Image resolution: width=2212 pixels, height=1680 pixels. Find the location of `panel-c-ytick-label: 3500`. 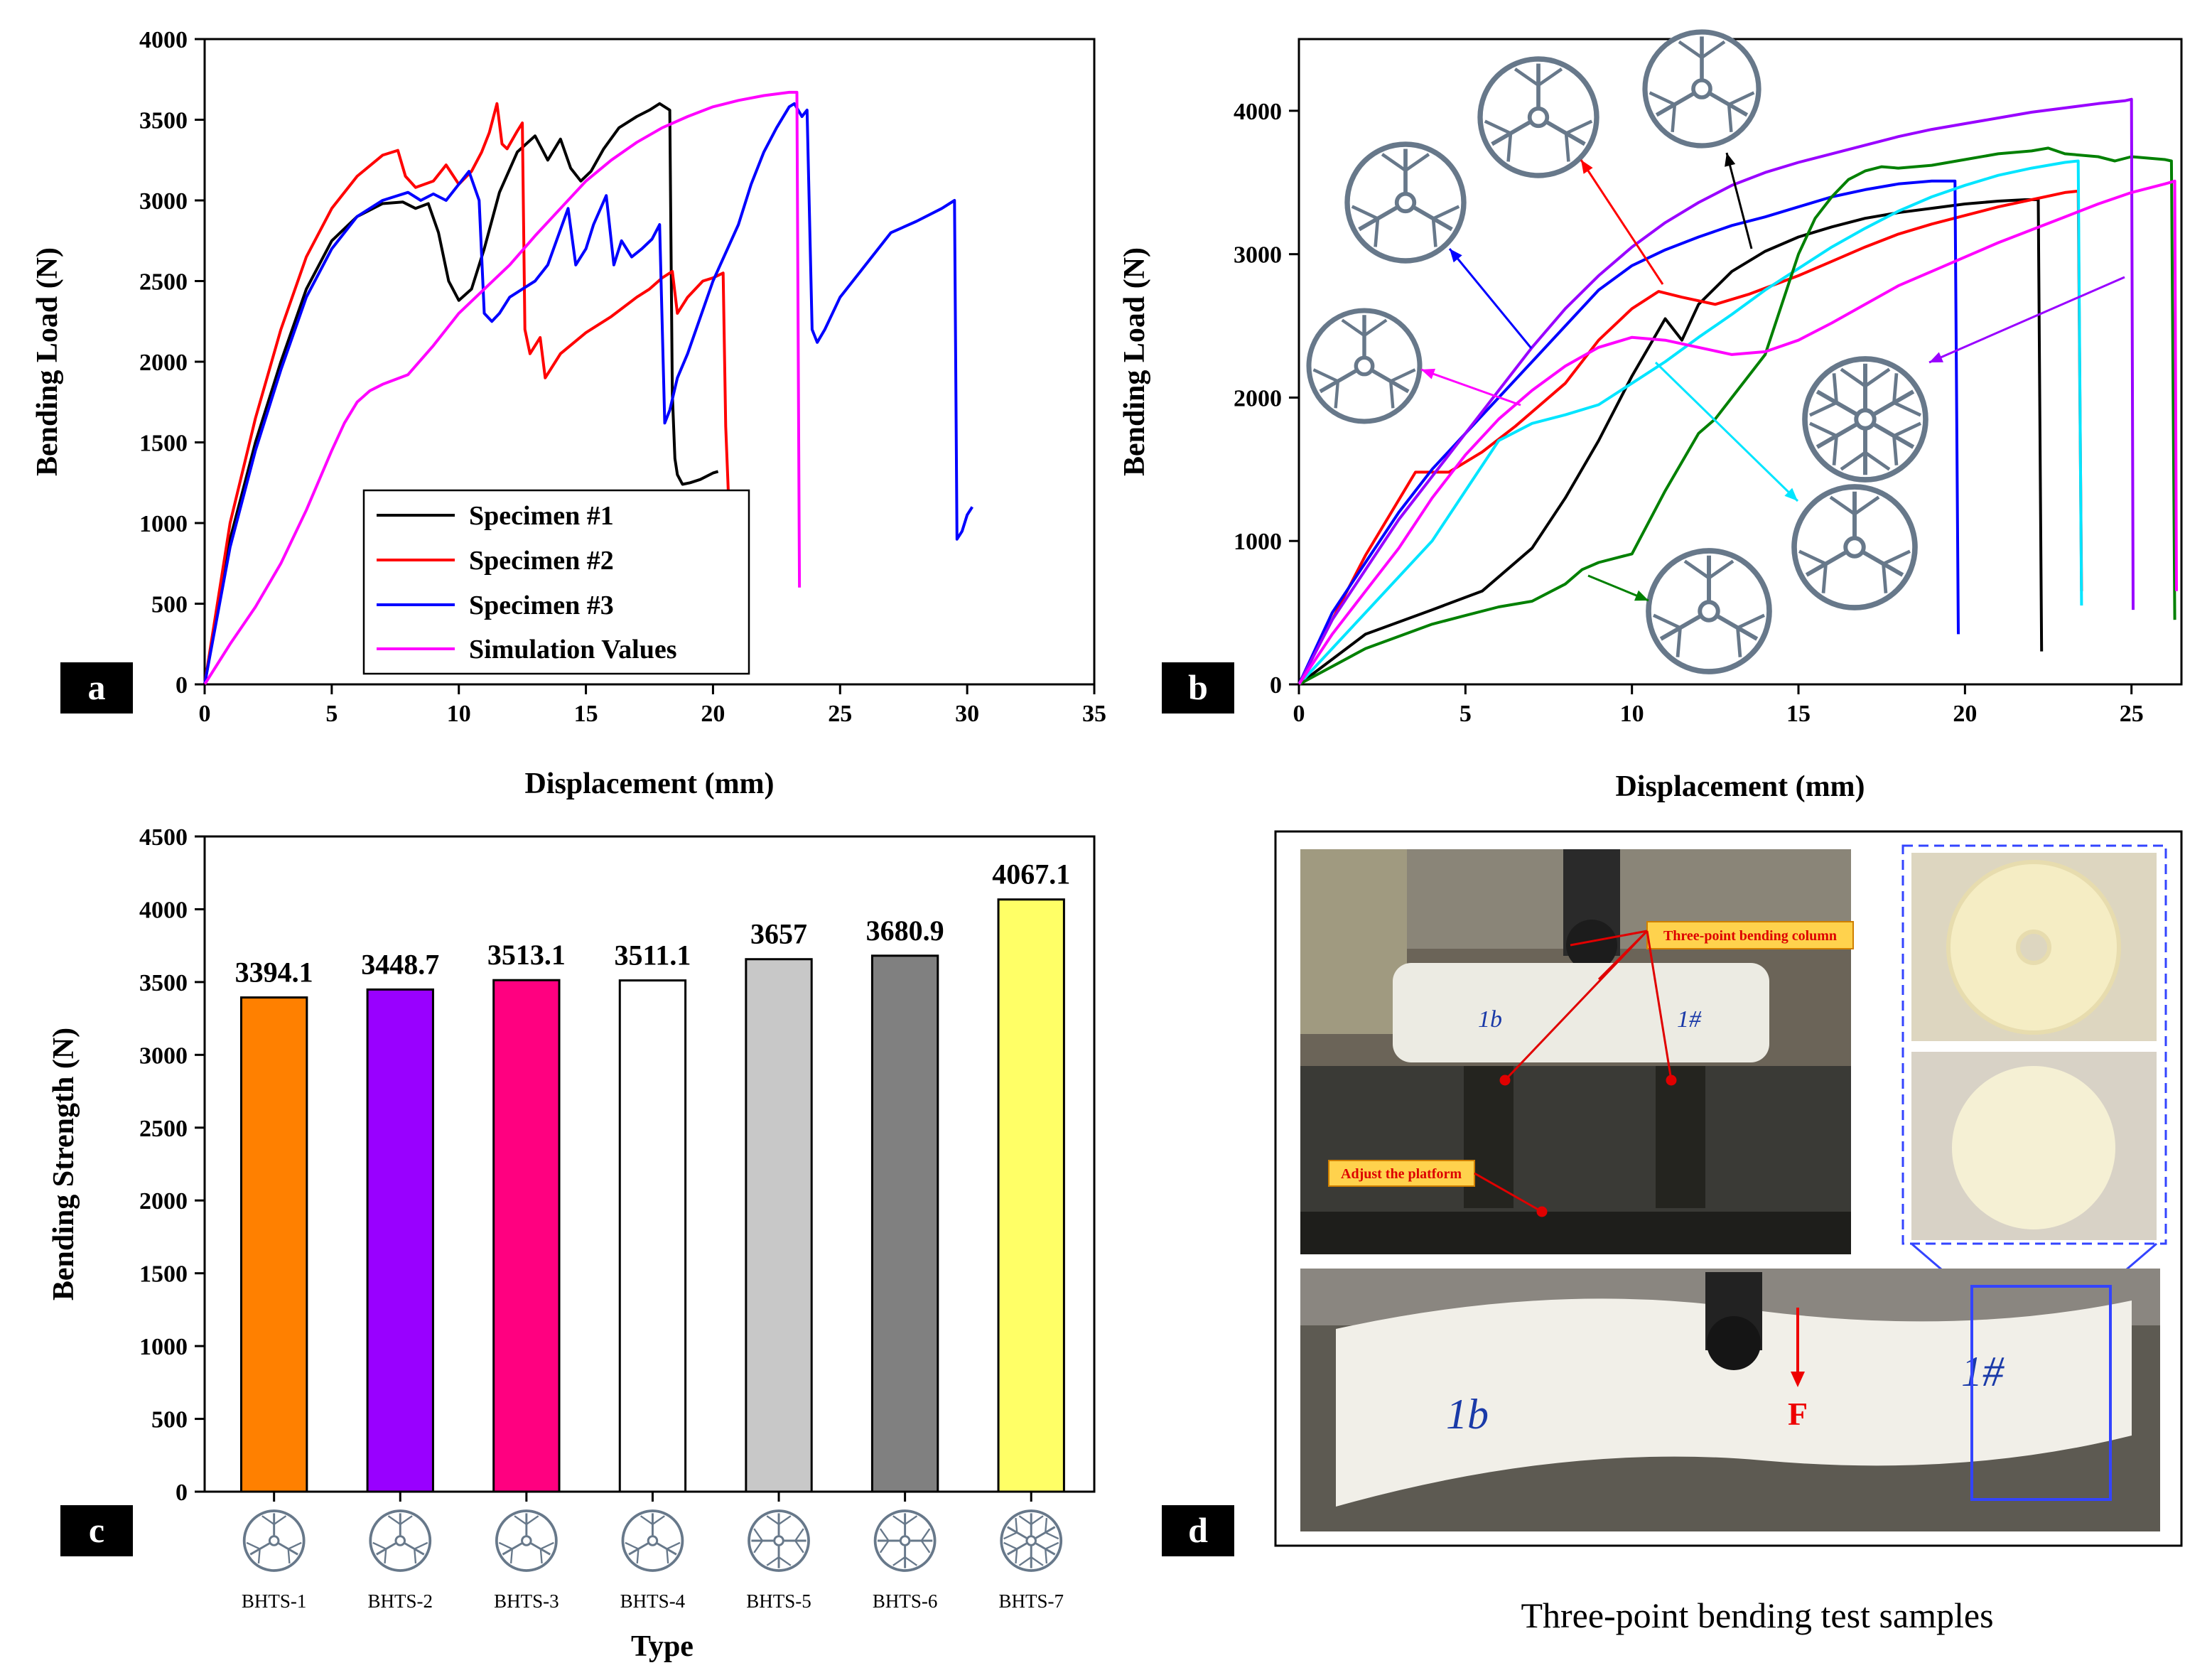

panel-c-ytick-label: 3500 is located at coordinates (163, 983).